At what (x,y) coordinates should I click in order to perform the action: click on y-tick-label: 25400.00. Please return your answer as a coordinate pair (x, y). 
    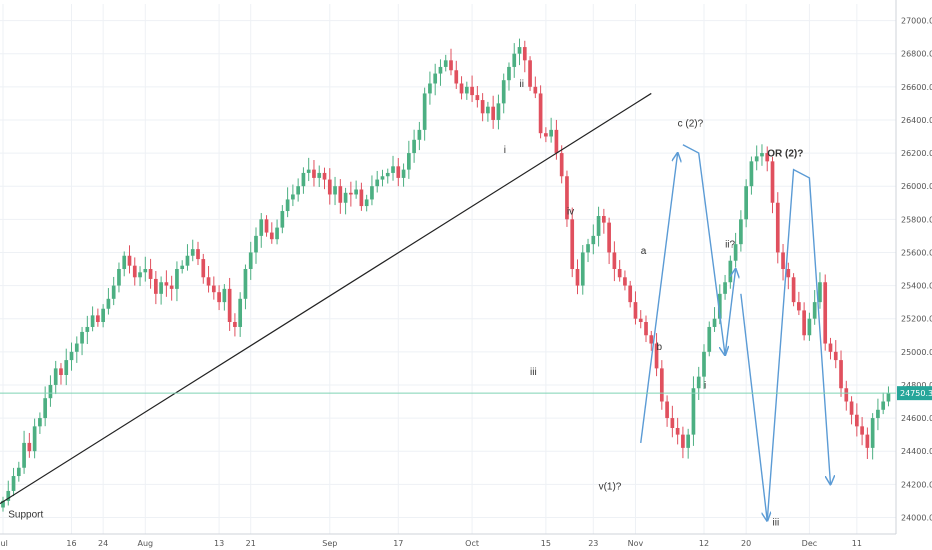
    Looking at the image, I should click on (916, 286).